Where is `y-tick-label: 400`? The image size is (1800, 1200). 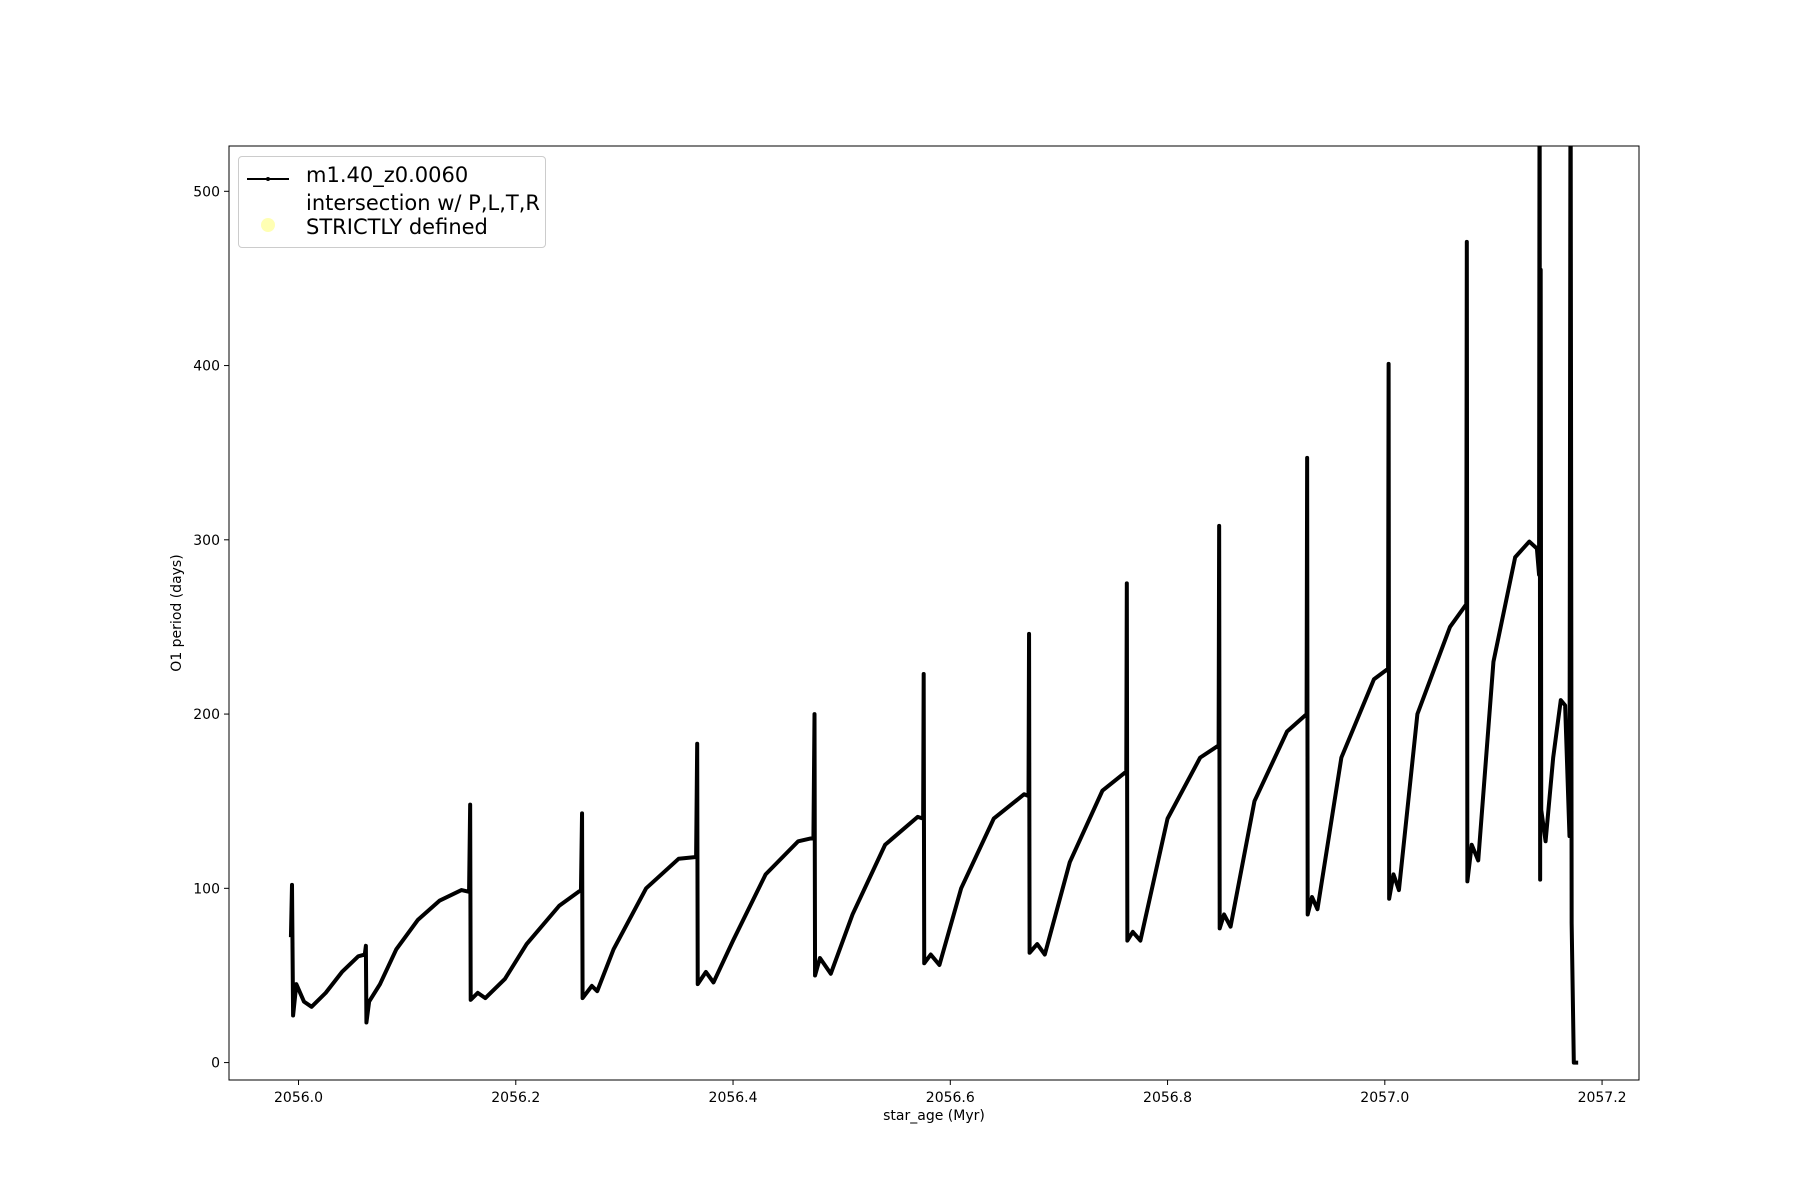 y-tick-label: 400 is located at coordinates (206, 367).